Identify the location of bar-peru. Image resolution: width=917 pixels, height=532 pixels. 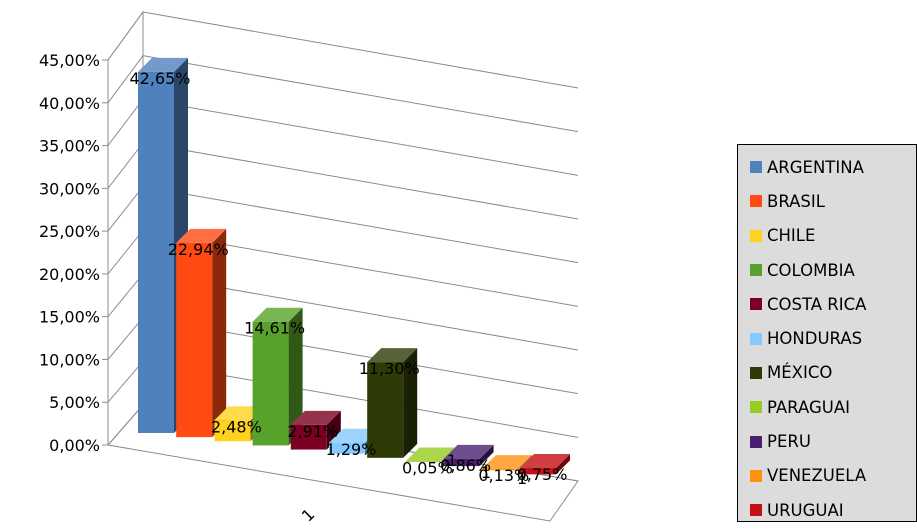
(468, 455).